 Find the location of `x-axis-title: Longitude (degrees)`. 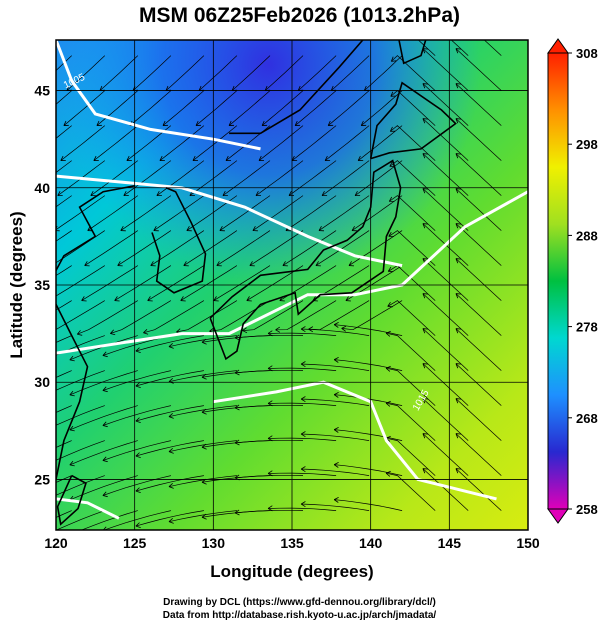

x-axis-title: Longitude (degrees) is located at coordinates (291, 571).